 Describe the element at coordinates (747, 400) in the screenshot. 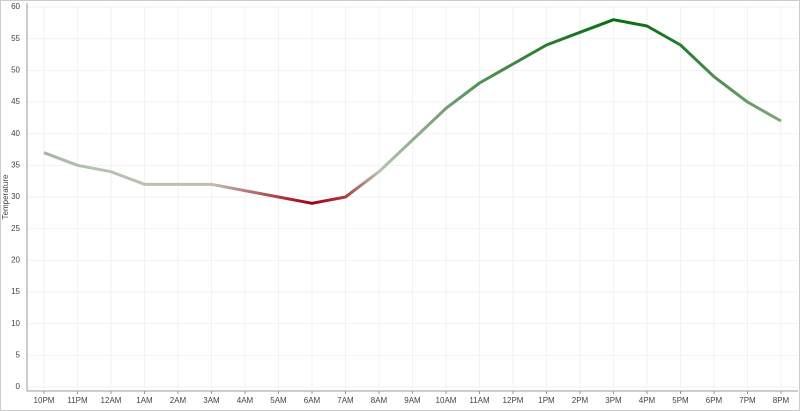

I see `x-tick-label: 7PM` at that location.